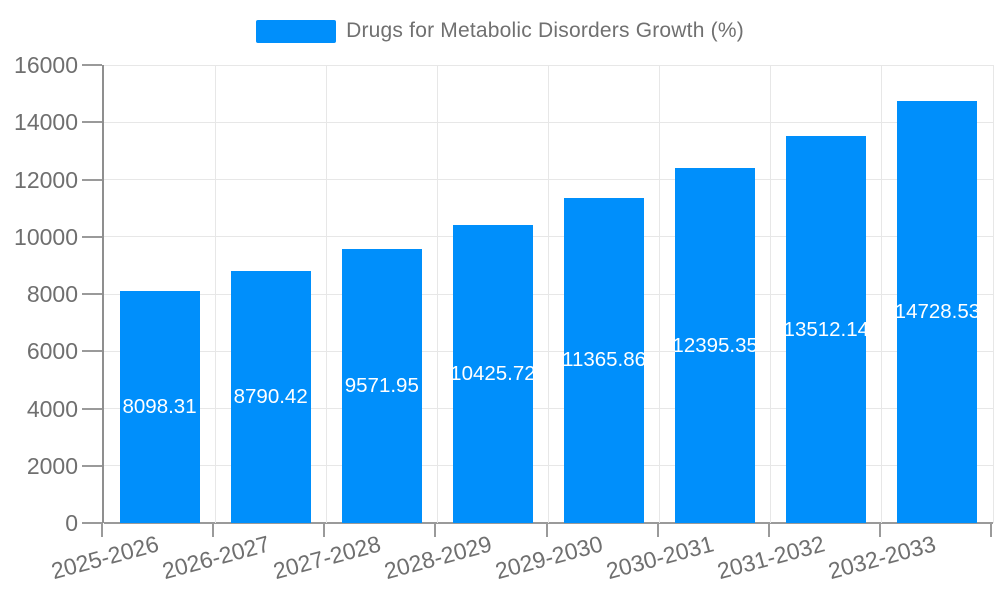  Describe the element at coordinates (52, 408) in the screenshot. I see `y-axis-tick-label: 4000` at that location.